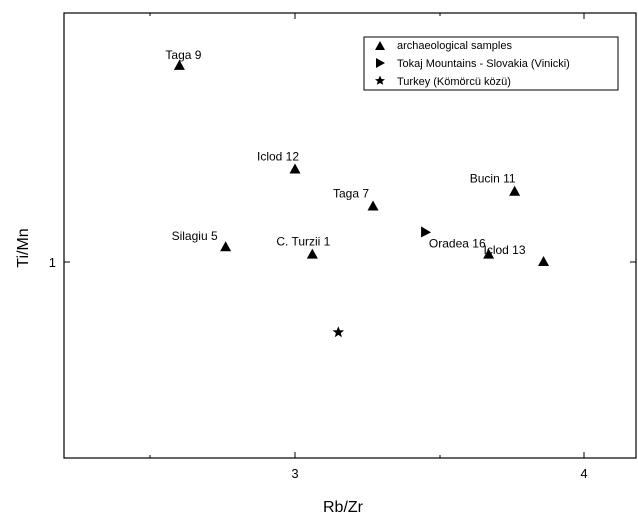 The image size is (638, 521). What do you see at coordinates (23, 247) in the screenshot?
I see `y-axis-label: Ti/Mn` at bounding box center [23, 247].